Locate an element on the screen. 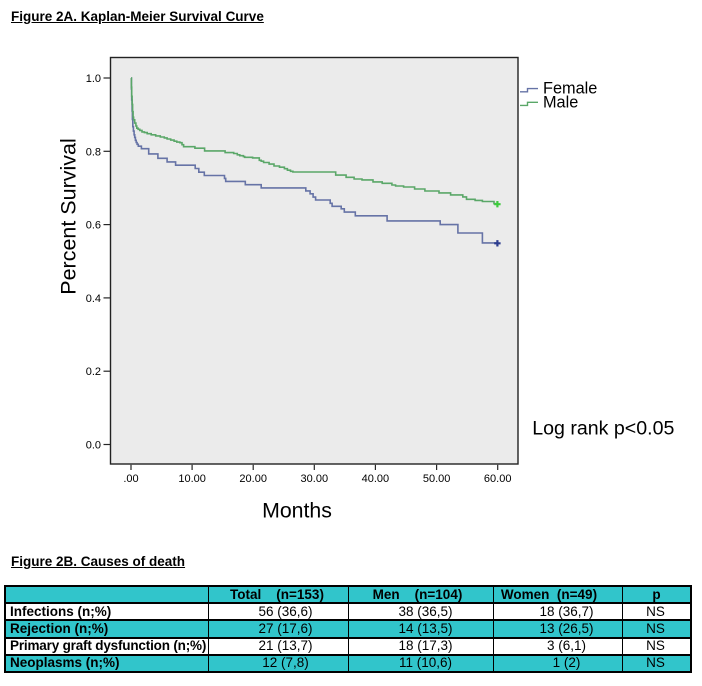 Image resolution: width=702 pixels, height=686 pixels. svg-text: 0.0 is located at coordinates (93, 446).